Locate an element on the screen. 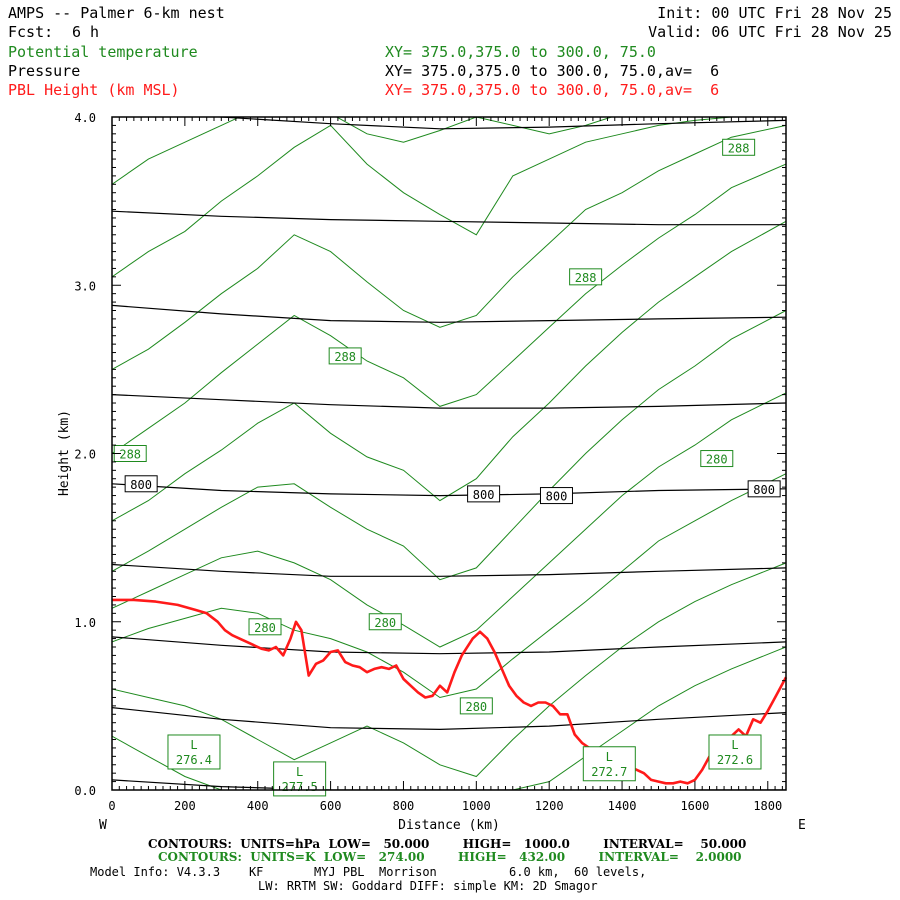 This screenshot has height=900, width=900. field-name-theta: Potential temperature is located at coordinates (103, 52).